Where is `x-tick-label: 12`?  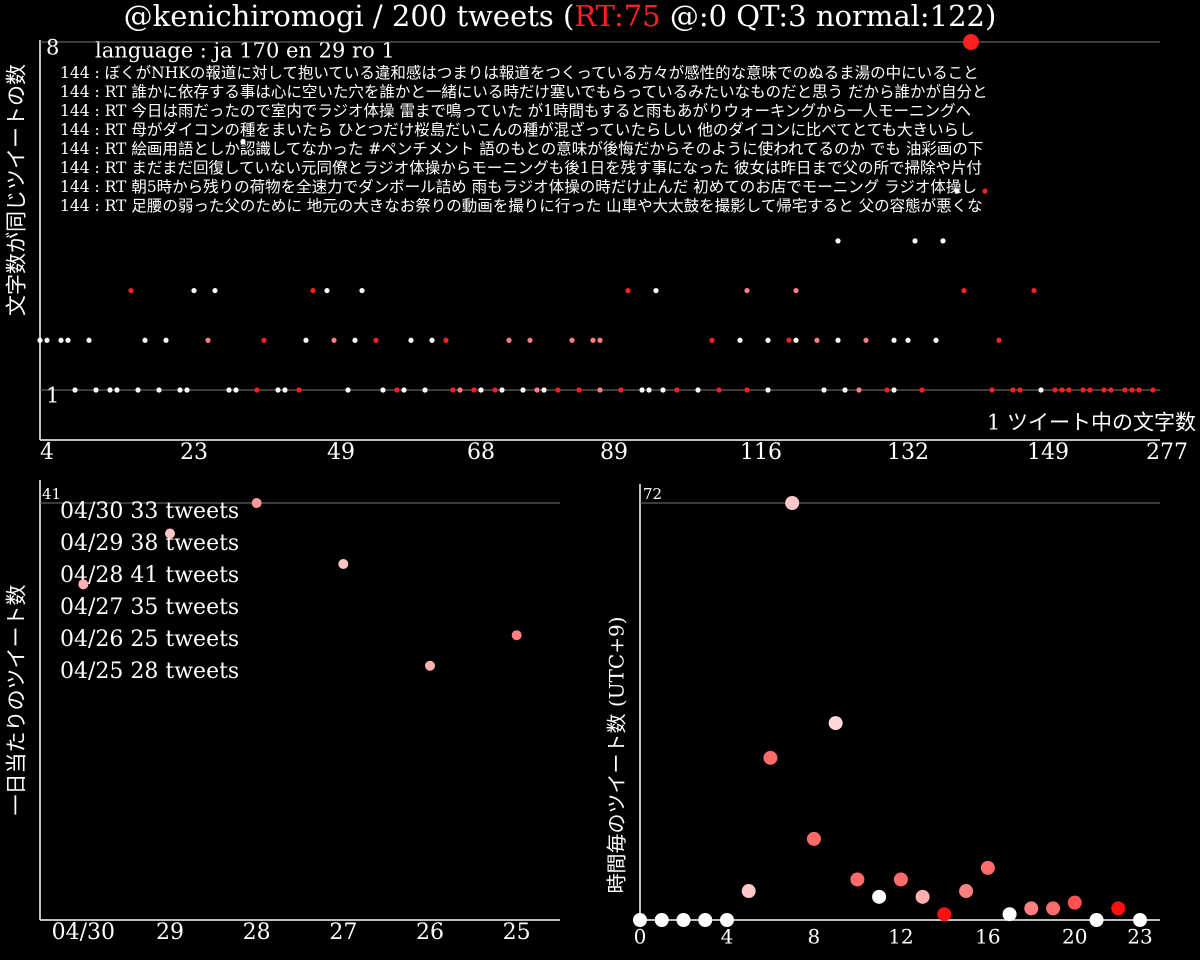 x-tick-label: 12 is located at coordinates (900, 937).